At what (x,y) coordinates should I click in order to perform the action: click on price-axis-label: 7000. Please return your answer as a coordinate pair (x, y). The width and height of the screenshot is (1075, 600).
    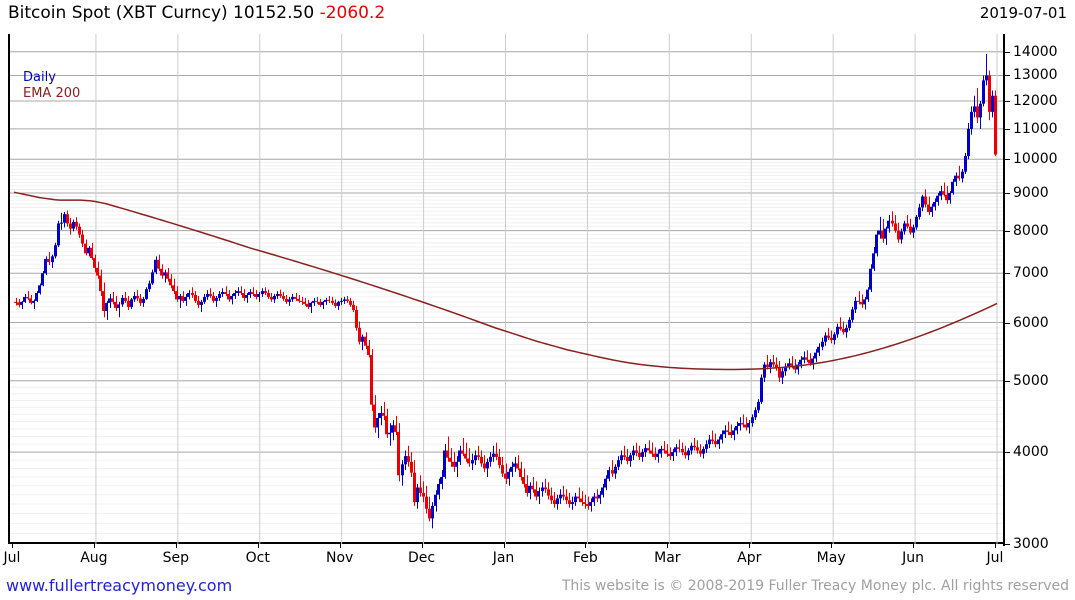
    Looking at the image, I should click on (1031, 273).